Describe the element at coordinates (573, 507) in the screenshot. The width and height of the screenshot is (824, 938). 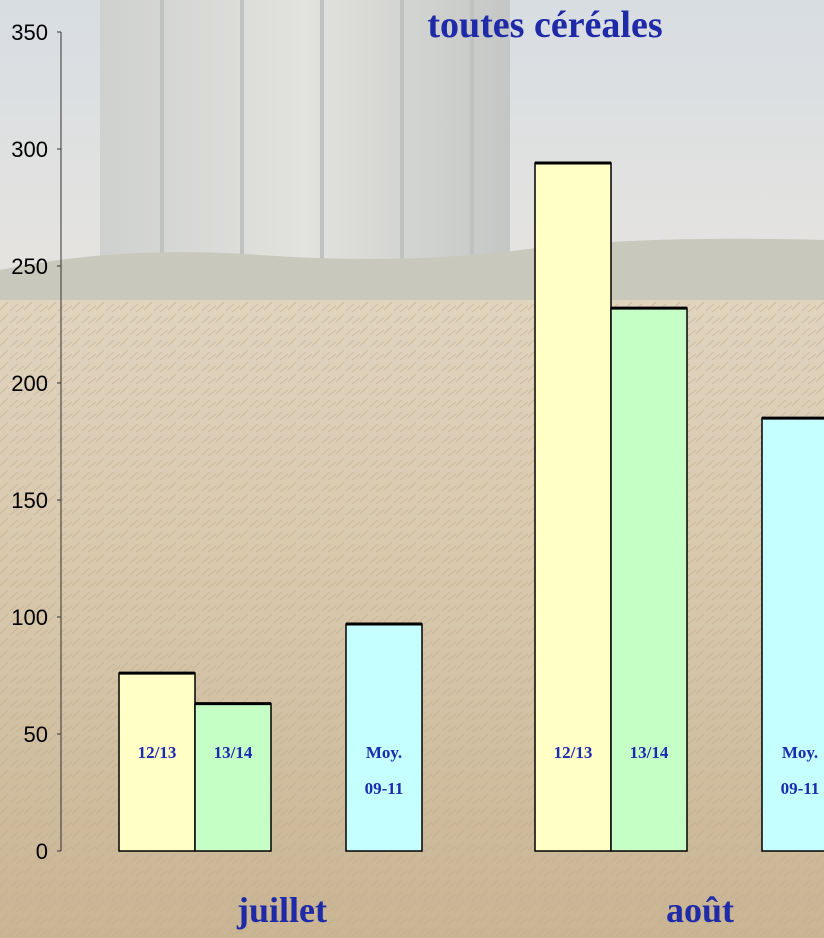
I see `bar-août-1` at that location.